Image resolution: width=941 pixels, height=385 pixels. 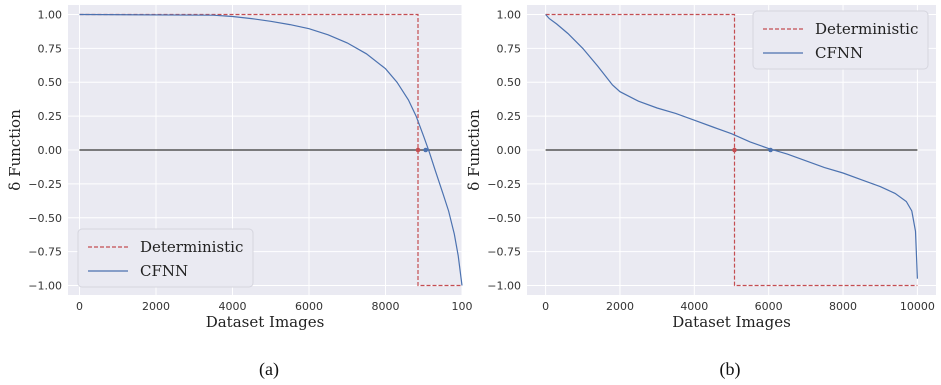 What do you see at coordinates (269, 369) in the screenshot?
I see `panel-caption: (a)` at bounding box center [269, 369].